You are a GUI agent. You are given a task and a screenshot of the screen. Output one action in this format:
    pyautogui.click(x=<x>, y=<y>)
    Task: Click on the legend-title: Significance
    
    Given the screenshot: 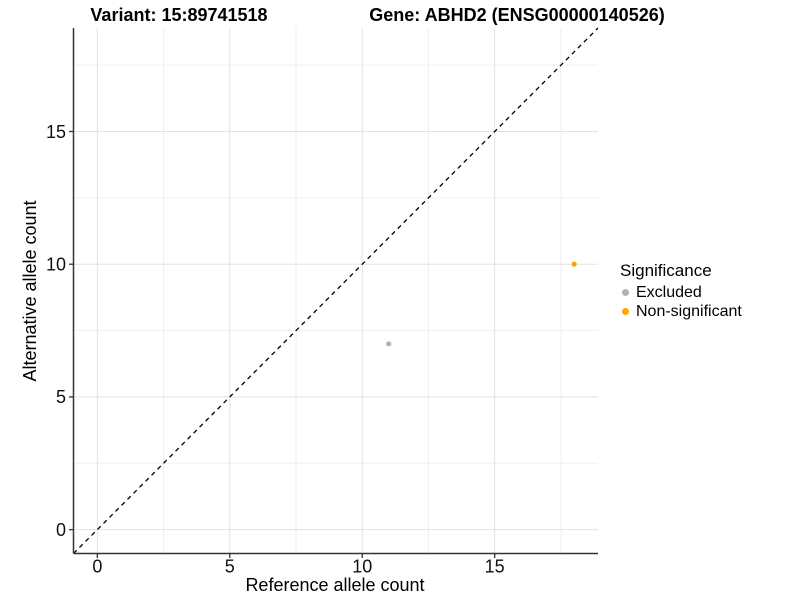 What is the action you would take?
    pyautogui.click(x=666, y=270)
    